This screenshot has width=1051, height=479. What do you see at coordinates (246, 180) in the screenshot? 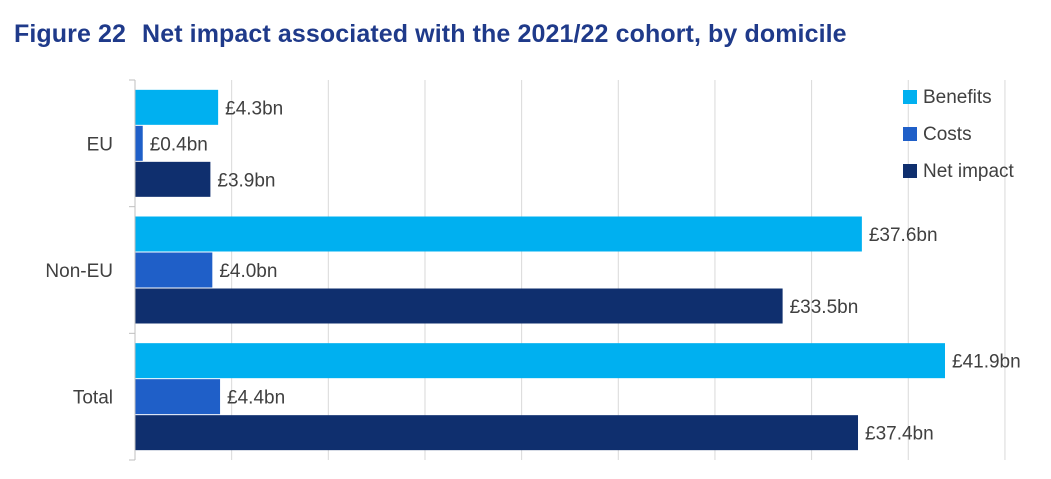
I see `data-label-eu-net-impact: £3.9bn` at bounding box center [246, 180].